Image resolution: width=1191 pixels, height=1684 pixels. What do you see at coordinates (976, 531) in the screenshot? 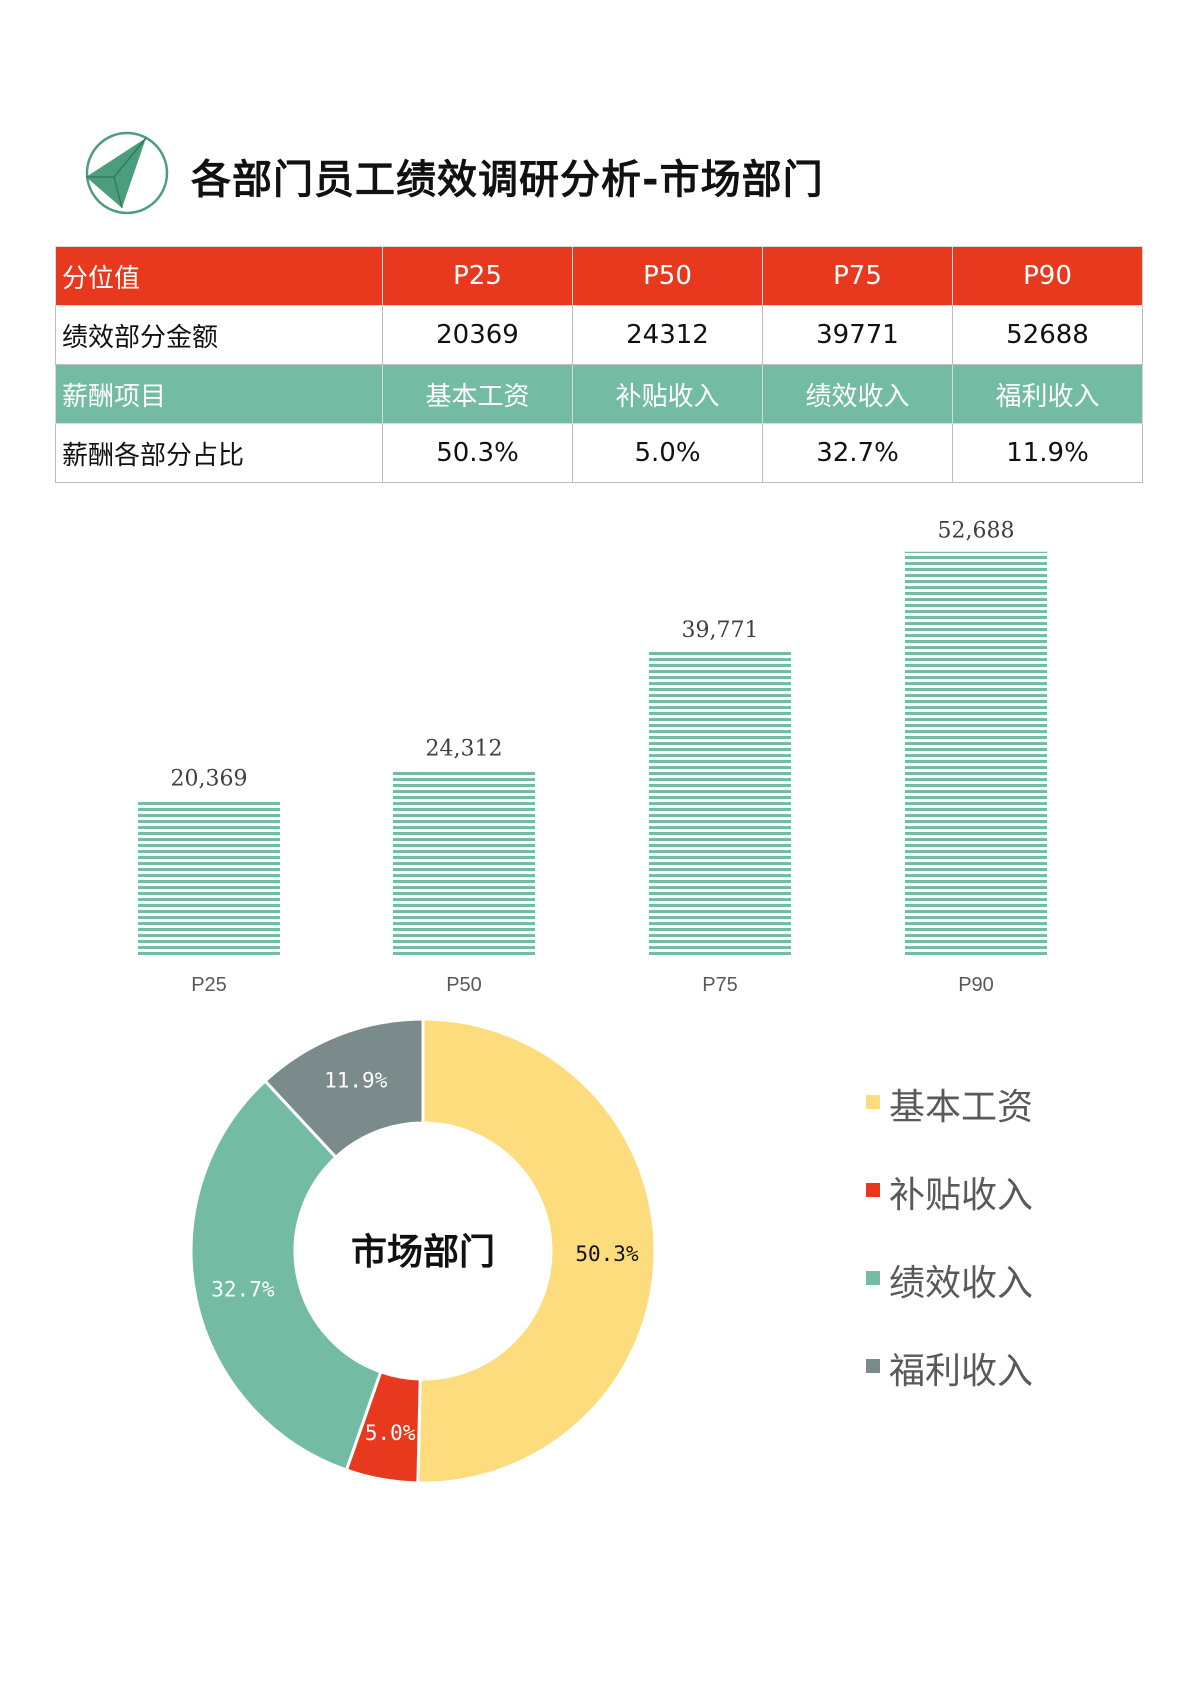
I see `bar-data-label: 52,688` at bounding box center [976, 531].